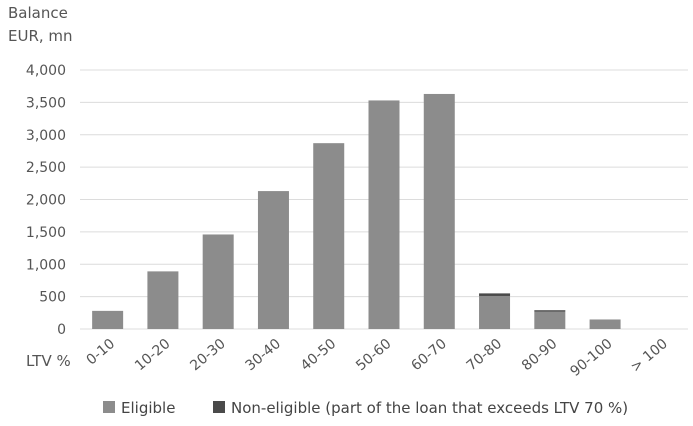  I want to click on y-tick-label: 2,500, so click(46, 168).